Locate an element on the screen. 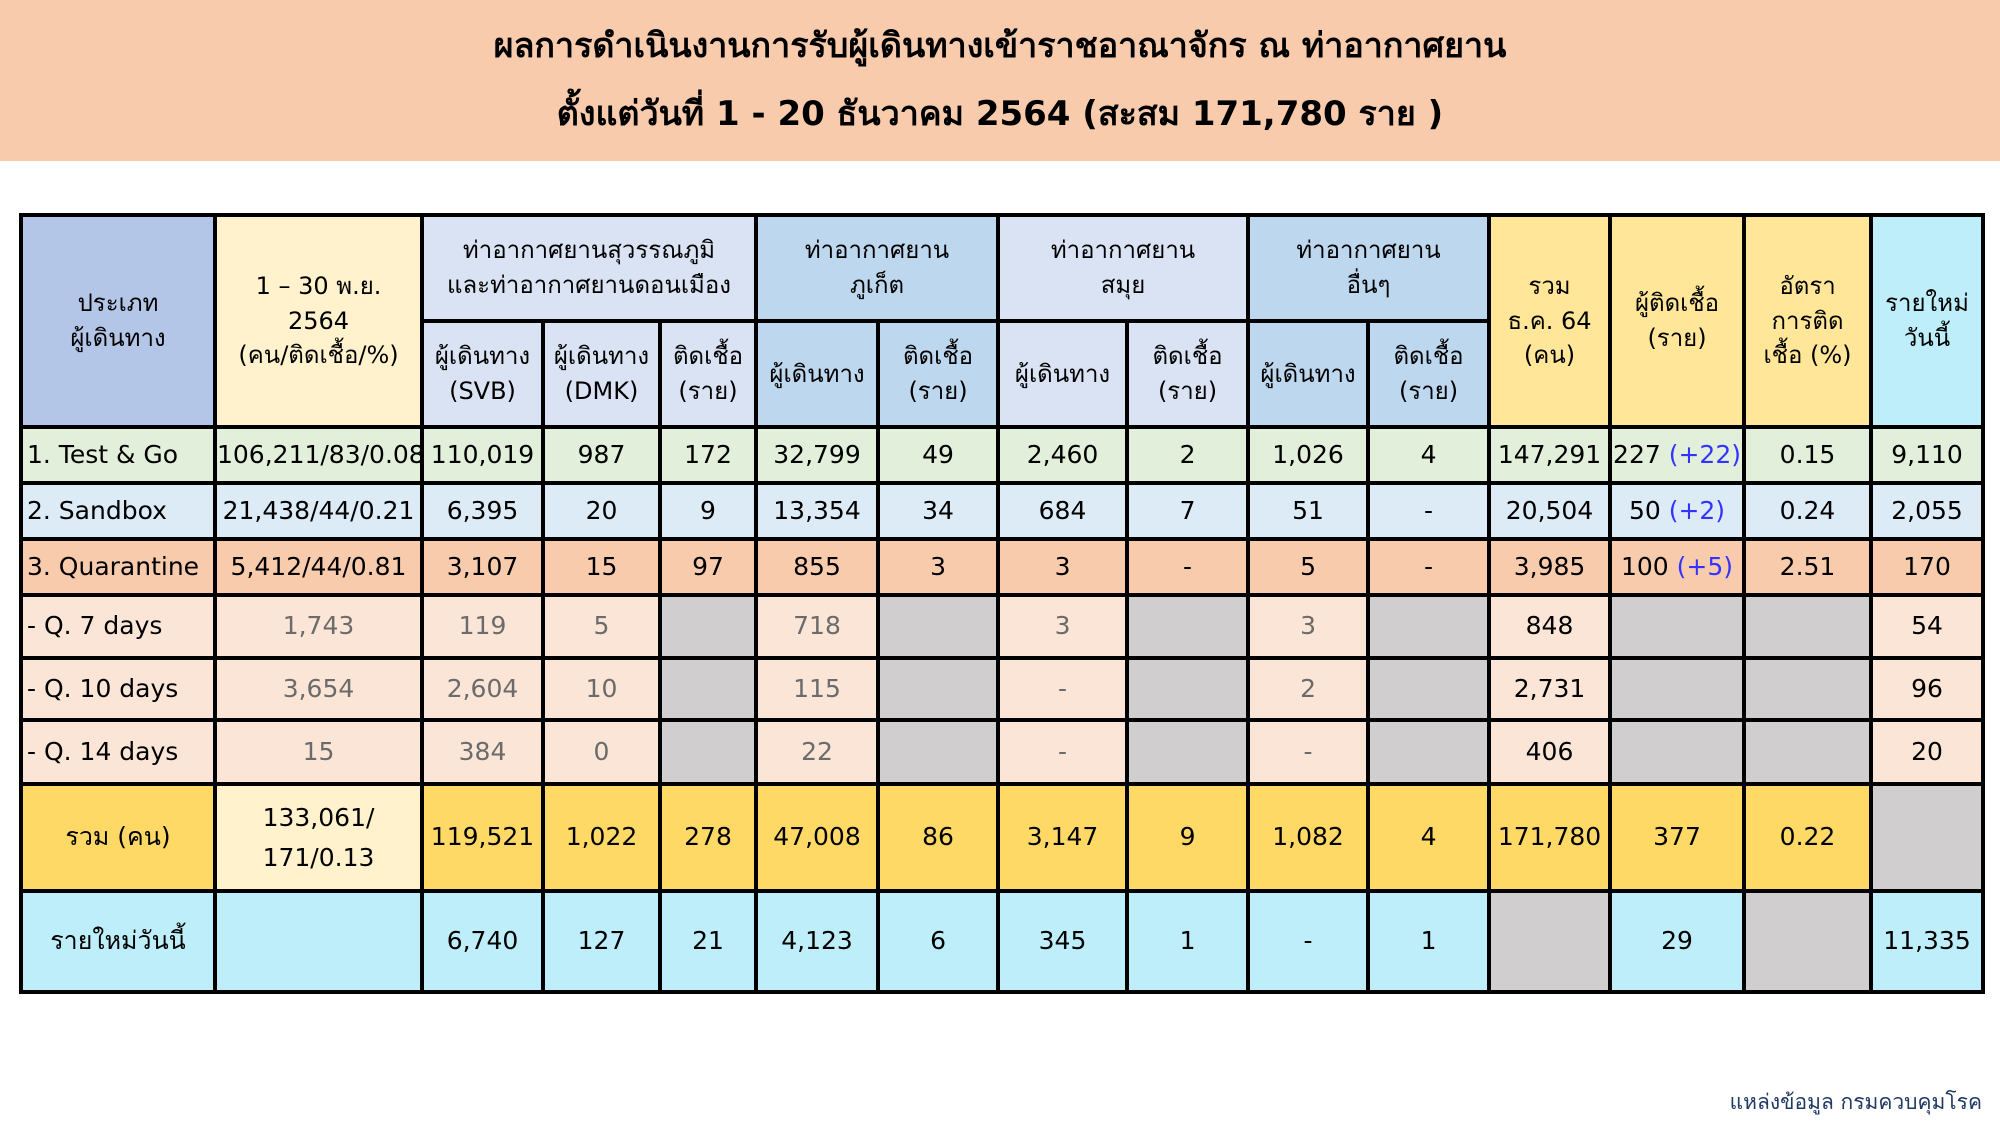  cell-hkt-travelers: 4,123 is located at coordinates (817, 941).